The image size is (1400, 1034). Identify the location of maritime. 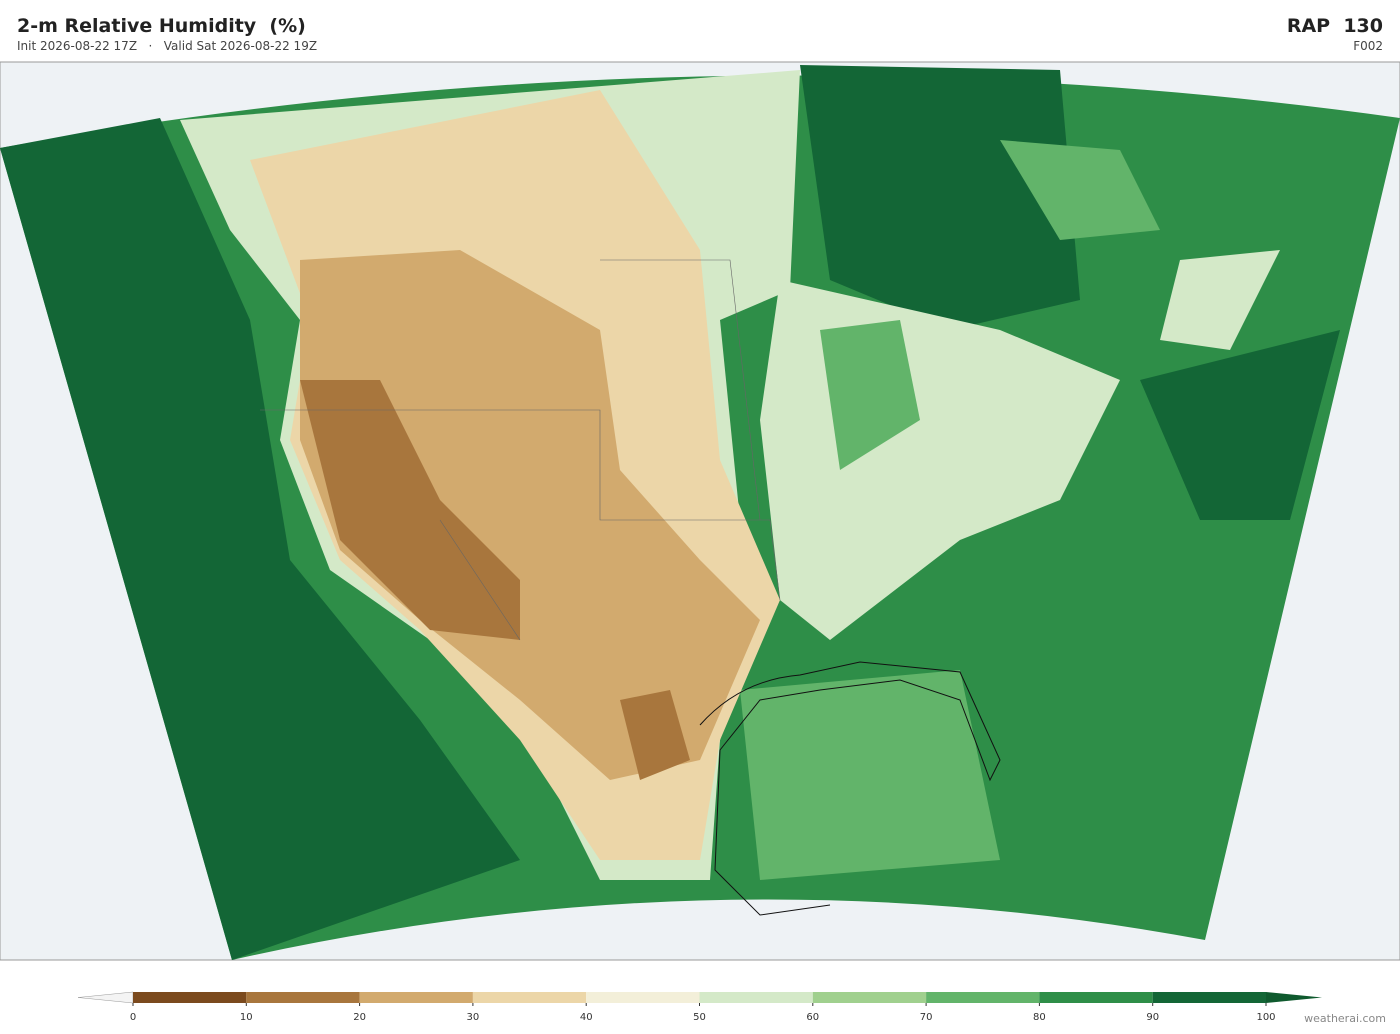
(1220, 300).